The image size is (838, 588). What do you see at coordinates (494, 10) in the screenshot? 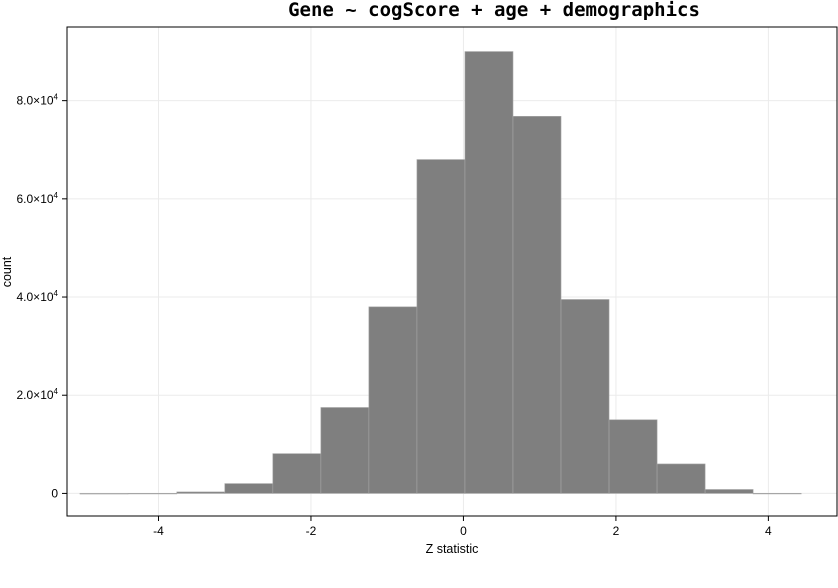
I see `chart-title: Gene ~ cogScore + age + demographics` at bounding box center [494, 10].